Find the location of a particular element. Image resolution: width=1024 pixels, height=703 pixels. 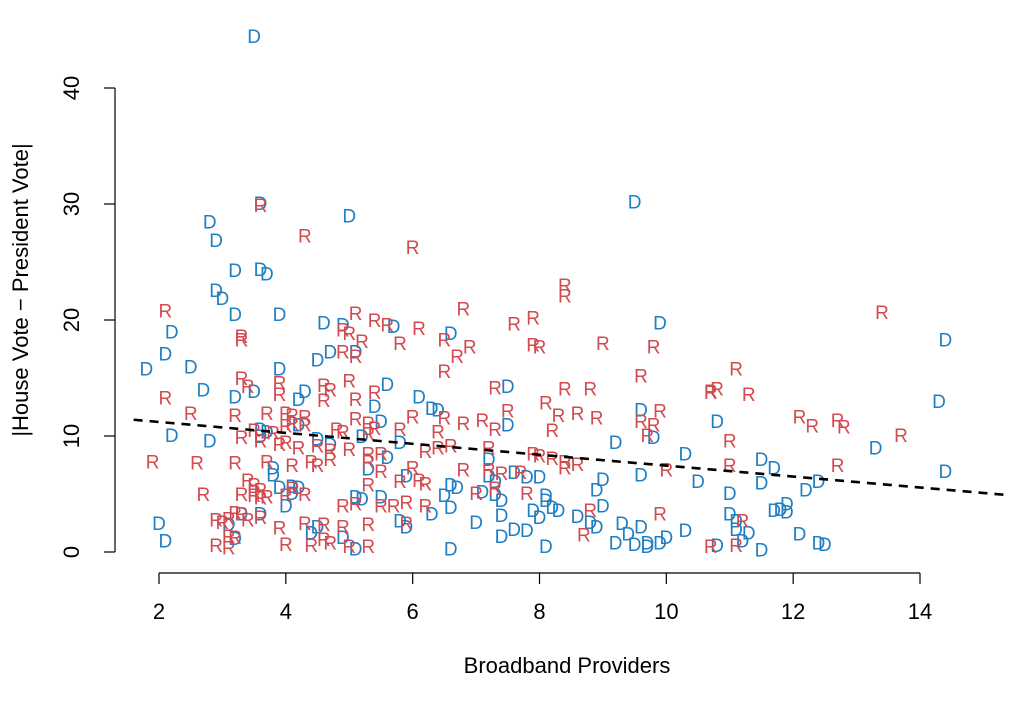

x-axis-title: Broadband Providers is located at coordinates (567, 665).